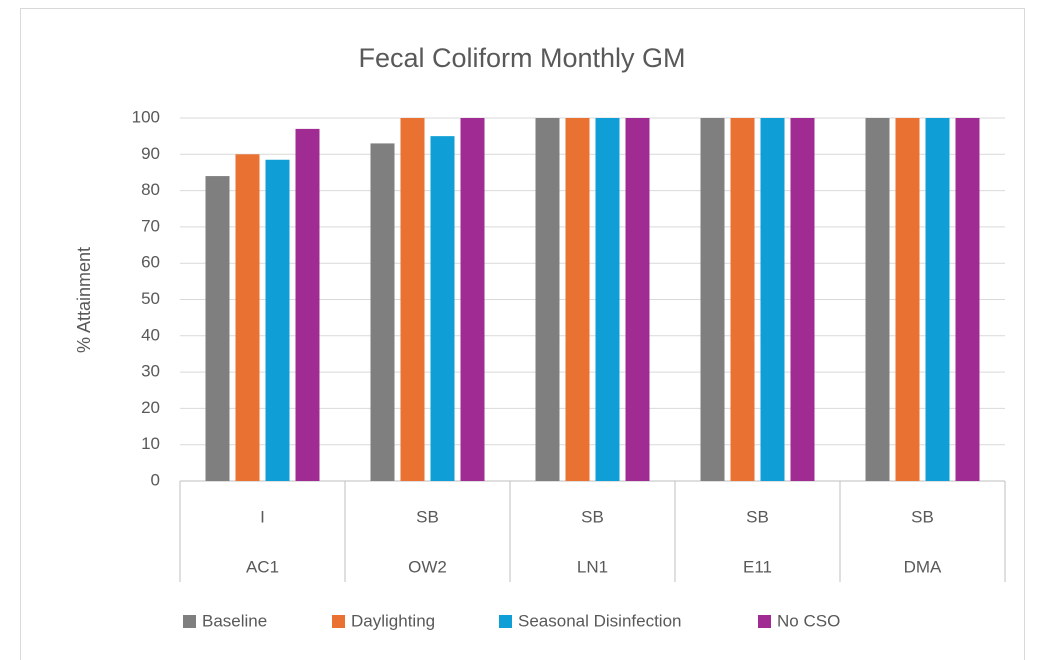 The width and height of the screenshot is (1041, 660). I want to click on chart-title: Fecal Coliform Monthly GM, so click(521, 58).